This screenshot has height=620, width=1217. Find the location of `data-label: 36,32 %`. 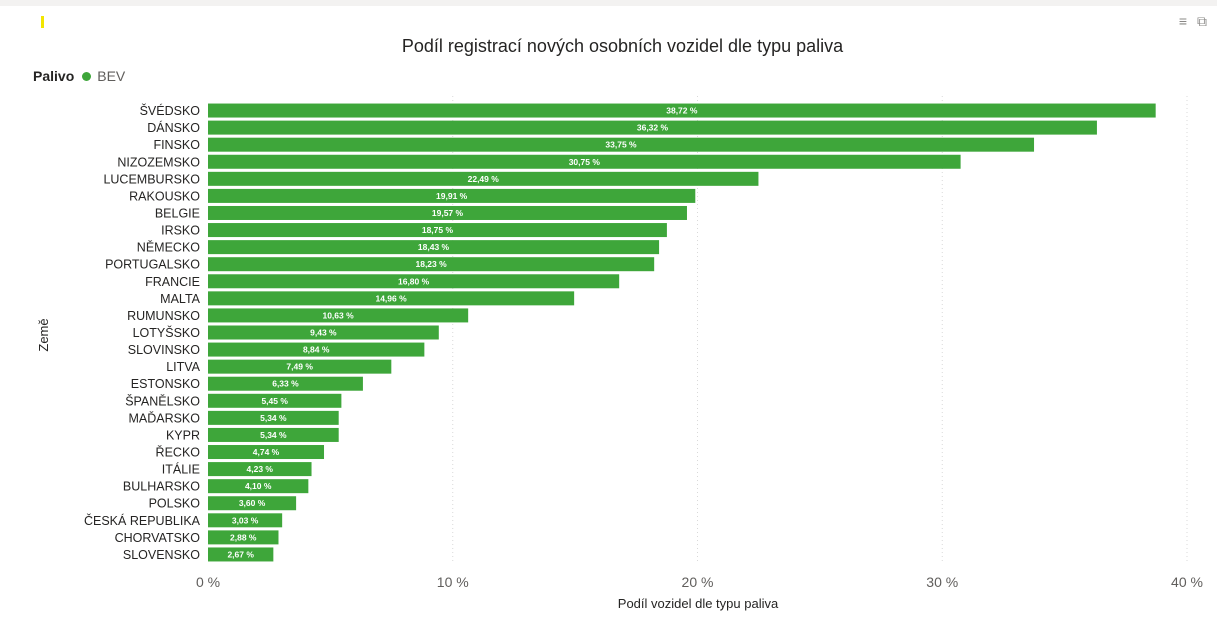

data-label: 36,32 % is located at coordinates (653, 128).